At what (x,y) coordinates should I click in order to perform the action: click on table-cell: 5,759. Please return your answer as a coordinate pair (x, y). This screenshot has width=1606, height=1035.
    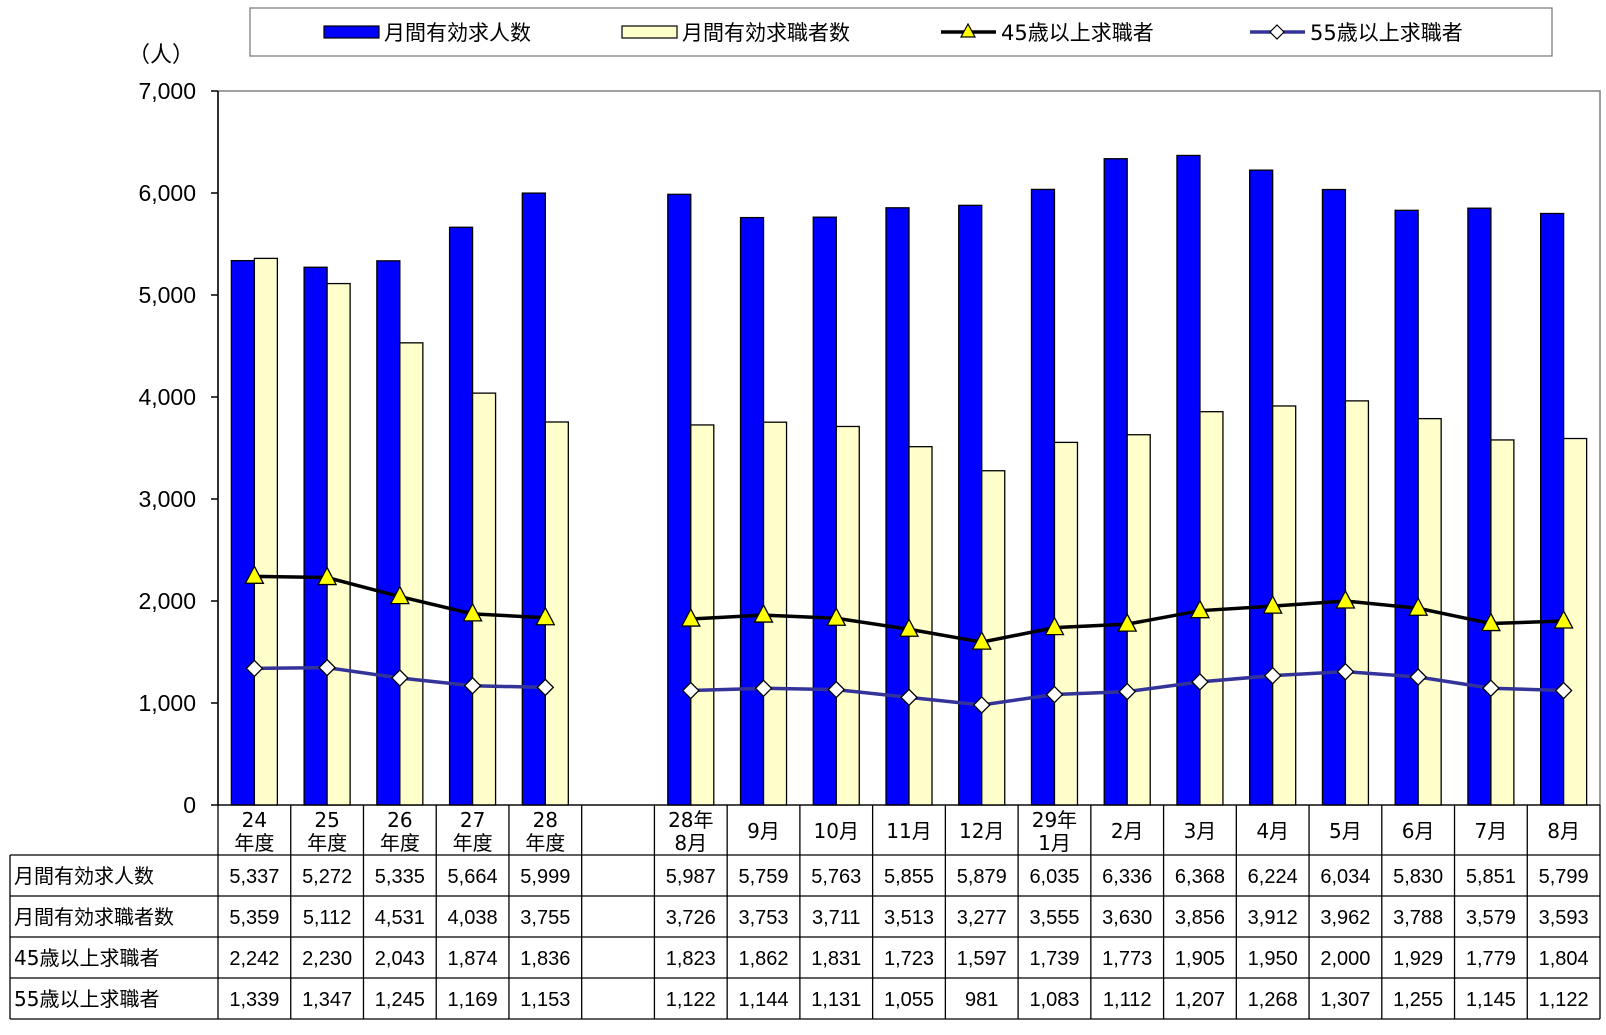
    Looking at the image, I should click on (763, 877).